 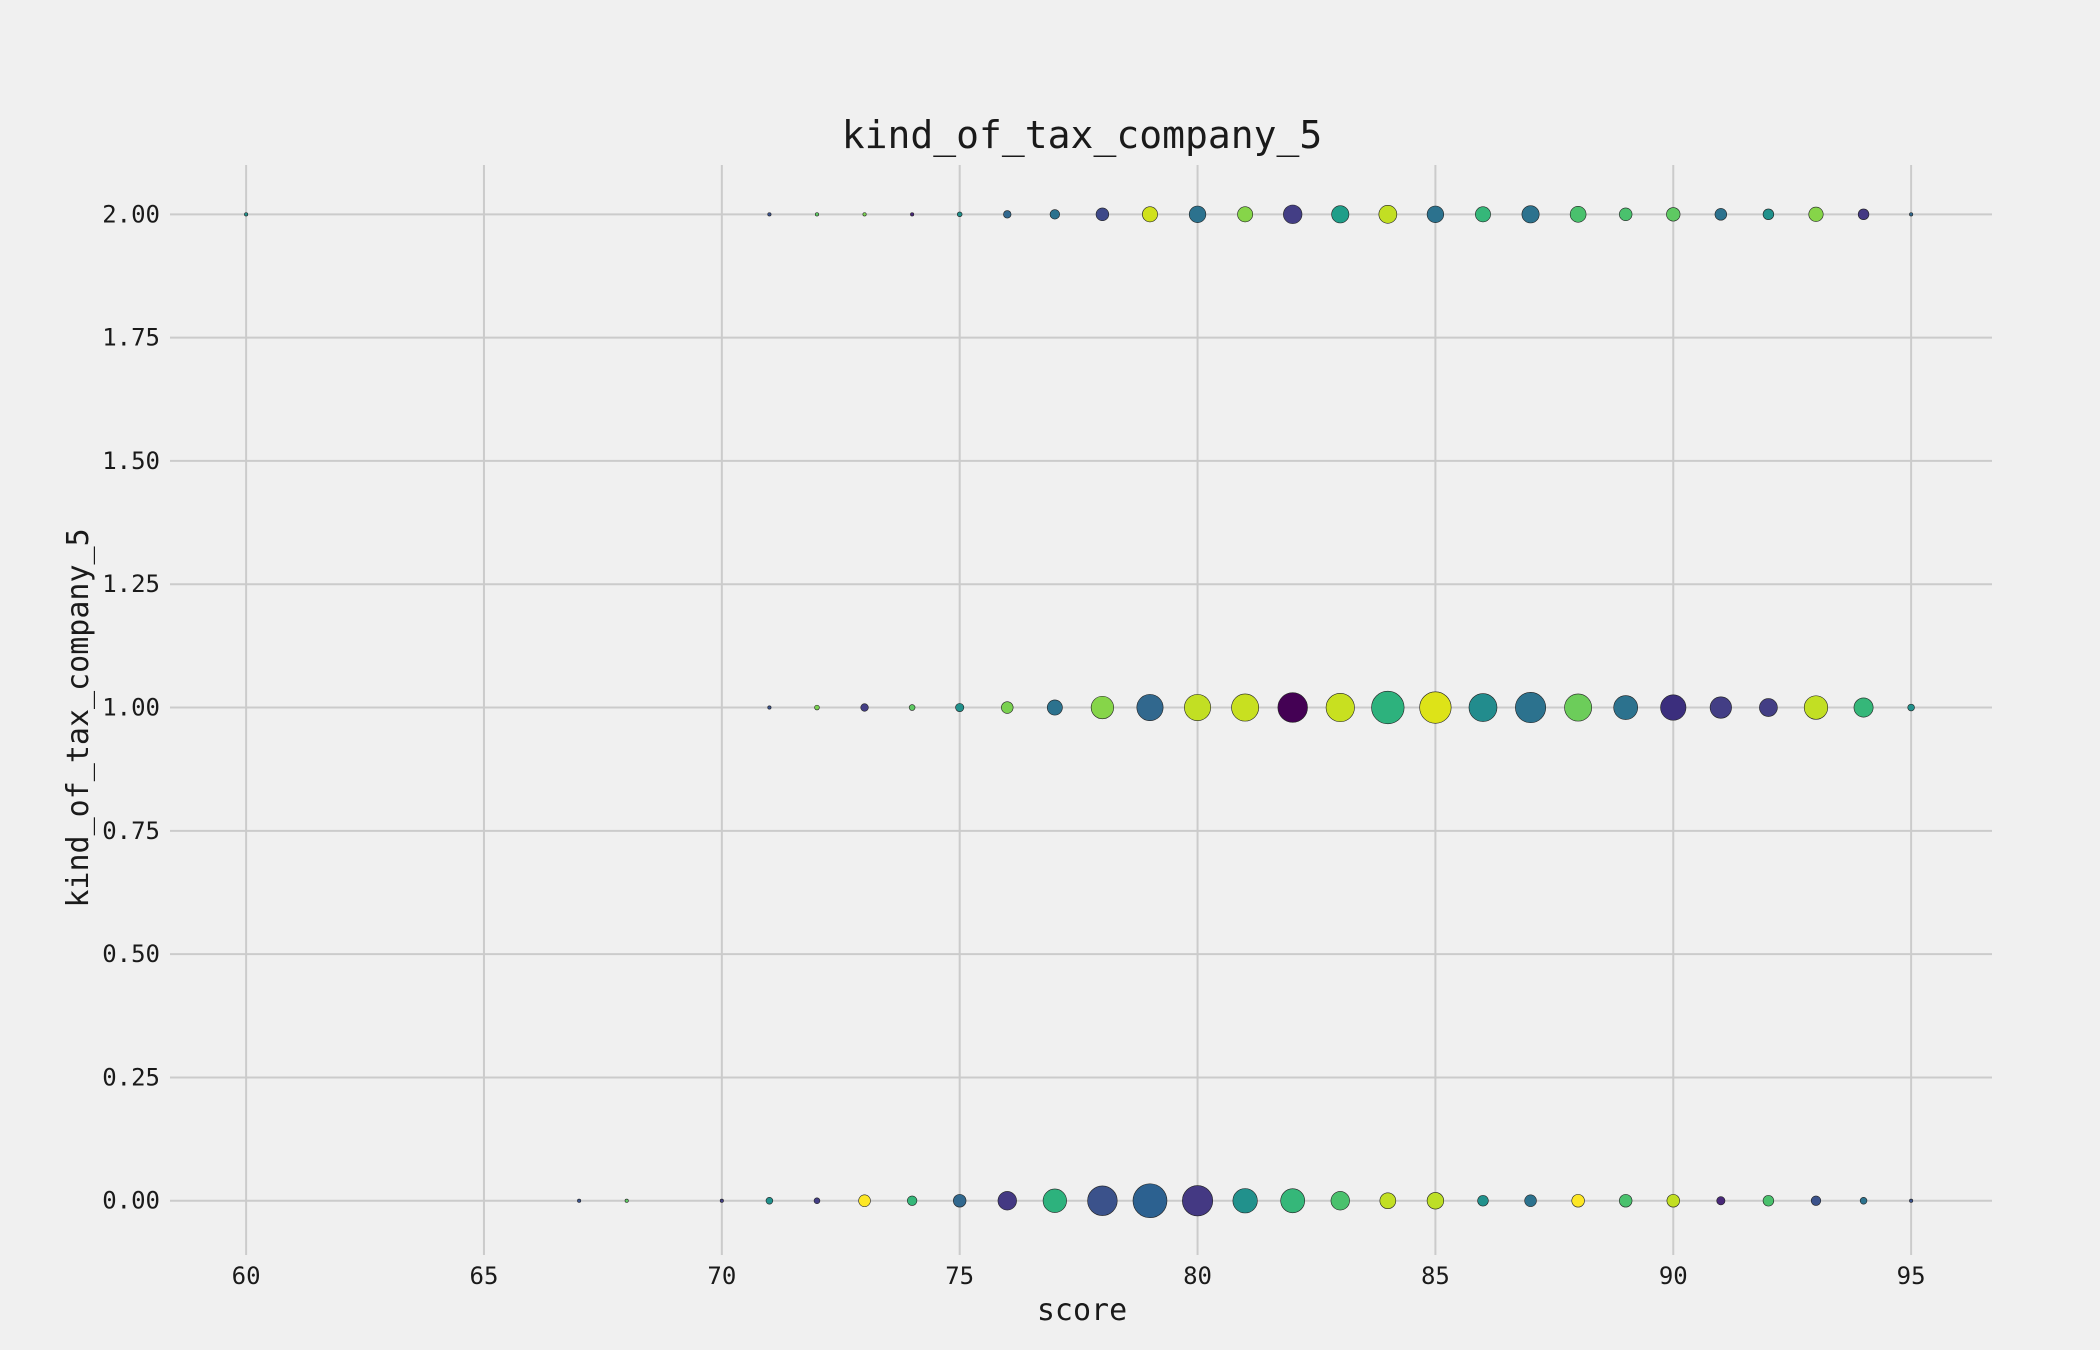 I want to click on x-tick-label: 80, so click(x=1197, y=1276).